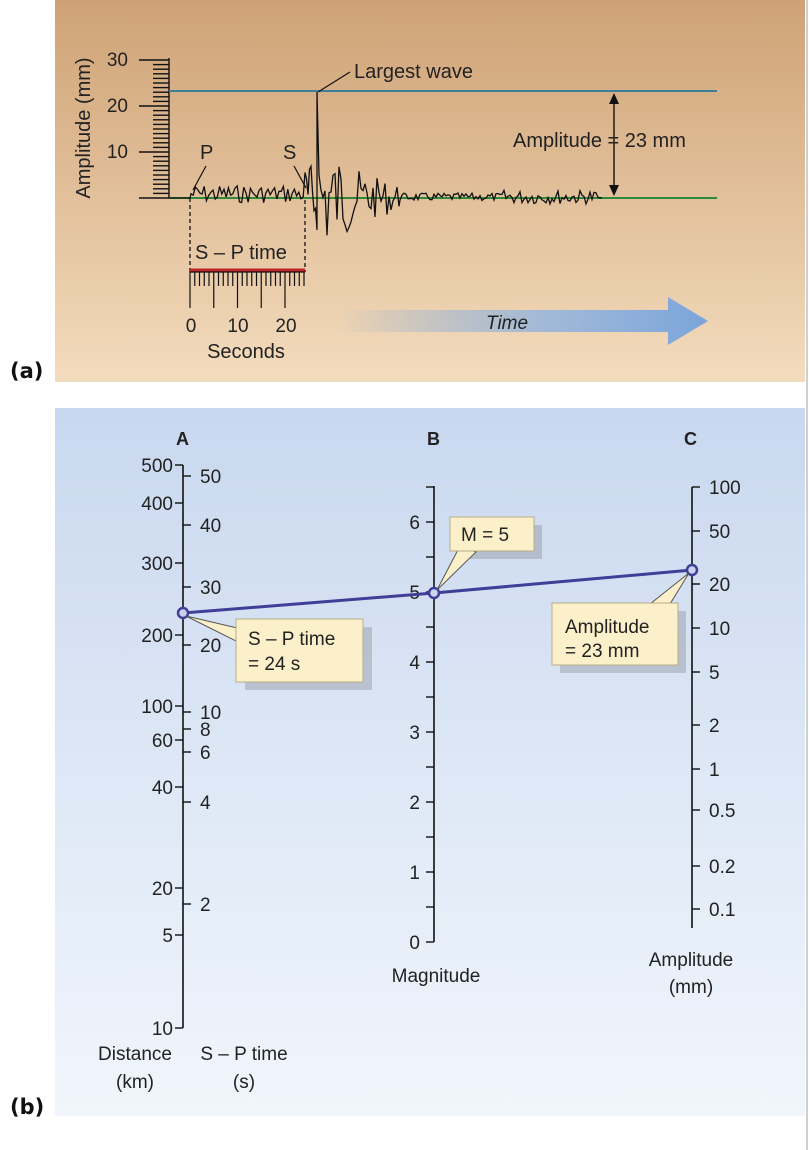  I want to click on amplitude-tick-20: 20, so click(719, 585).